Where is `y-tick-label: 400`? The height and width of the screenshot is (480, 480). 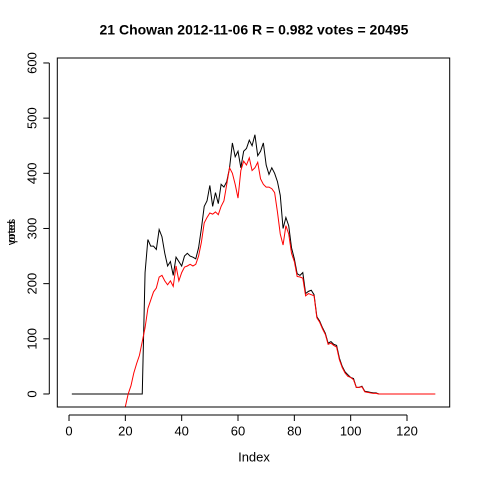 y-tick-label: 400 is located at coordinates (32, 173).